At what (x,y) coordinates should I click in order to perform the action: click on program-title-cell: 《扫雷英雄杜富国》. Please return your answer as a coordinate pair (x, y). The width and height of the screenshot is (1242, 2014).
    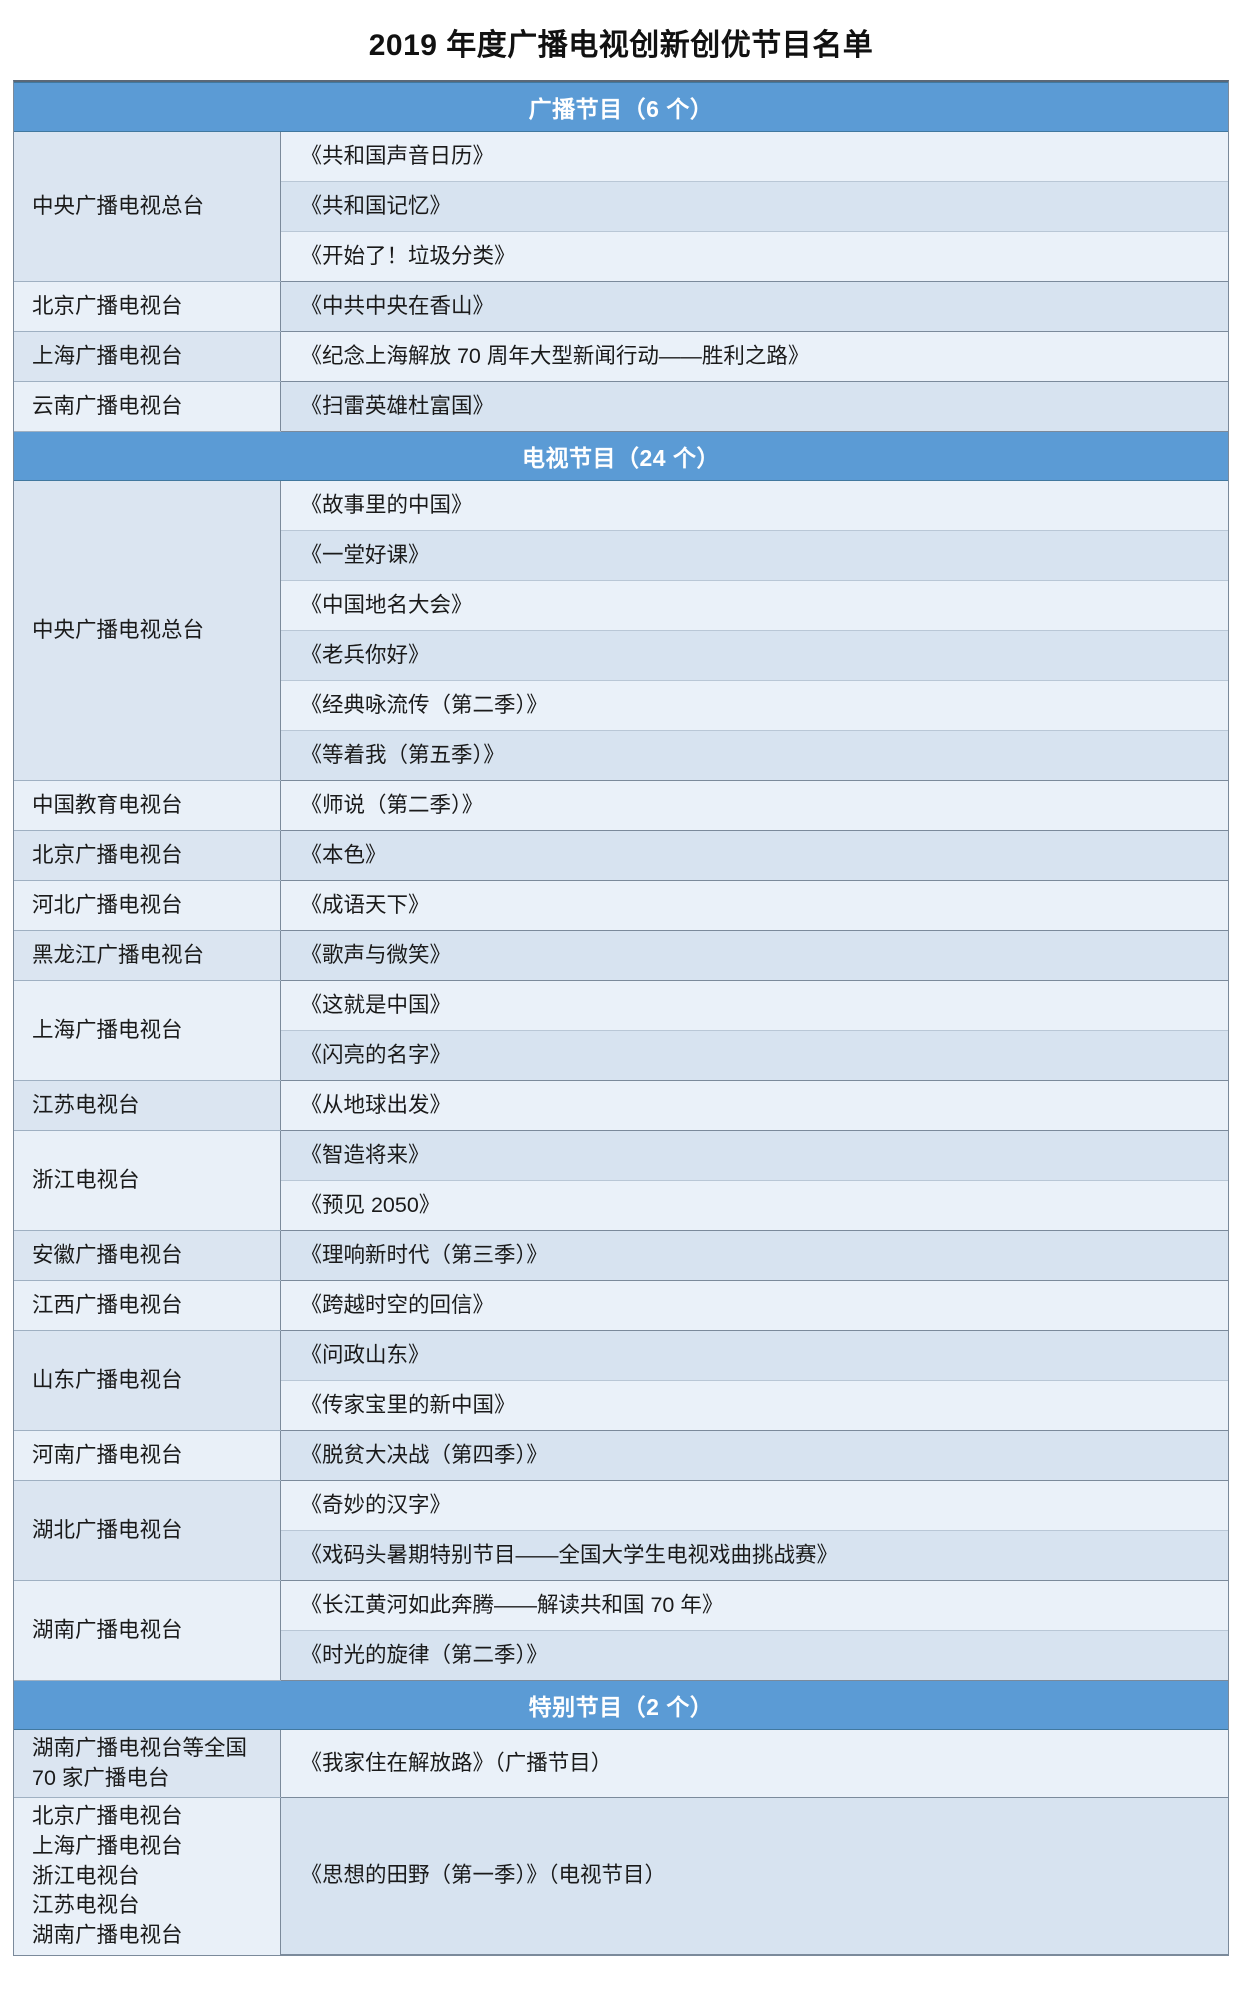
    Looking at the image, I should click on (754, 406).